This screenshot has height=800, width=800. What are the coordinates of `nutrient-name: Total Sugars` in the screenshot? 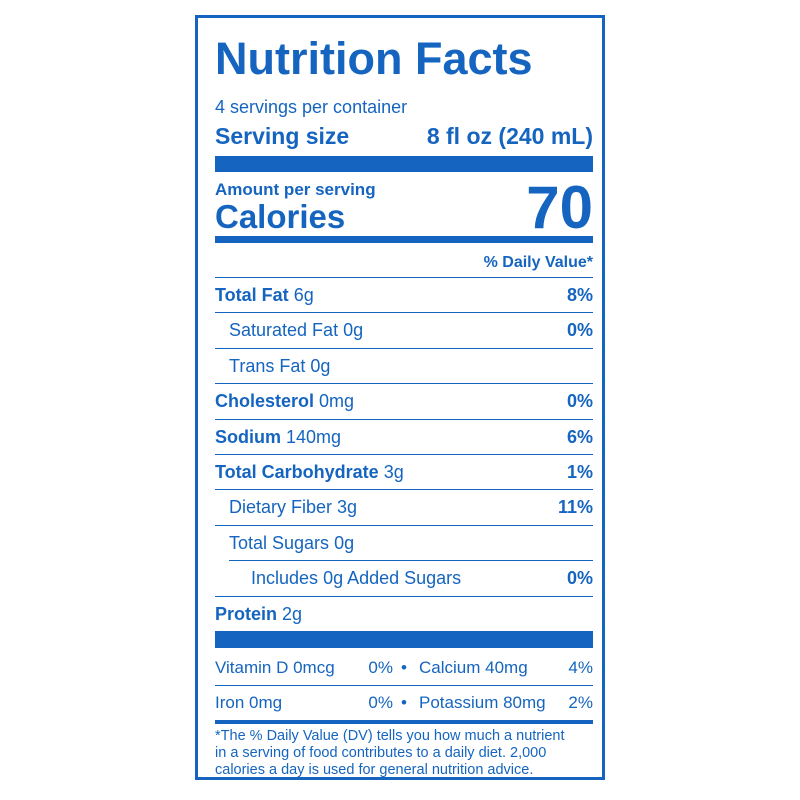 It's located at (279, 542).